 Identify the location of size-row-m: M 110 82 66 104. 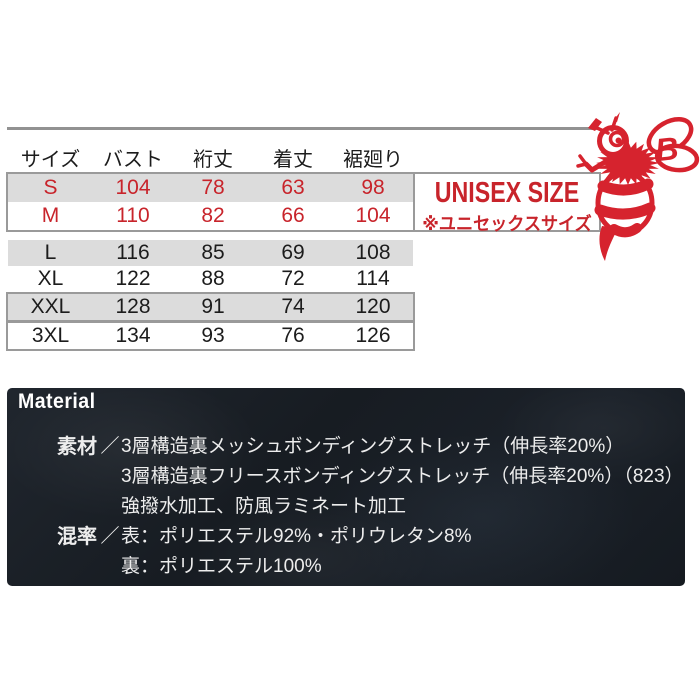
(210, 216).